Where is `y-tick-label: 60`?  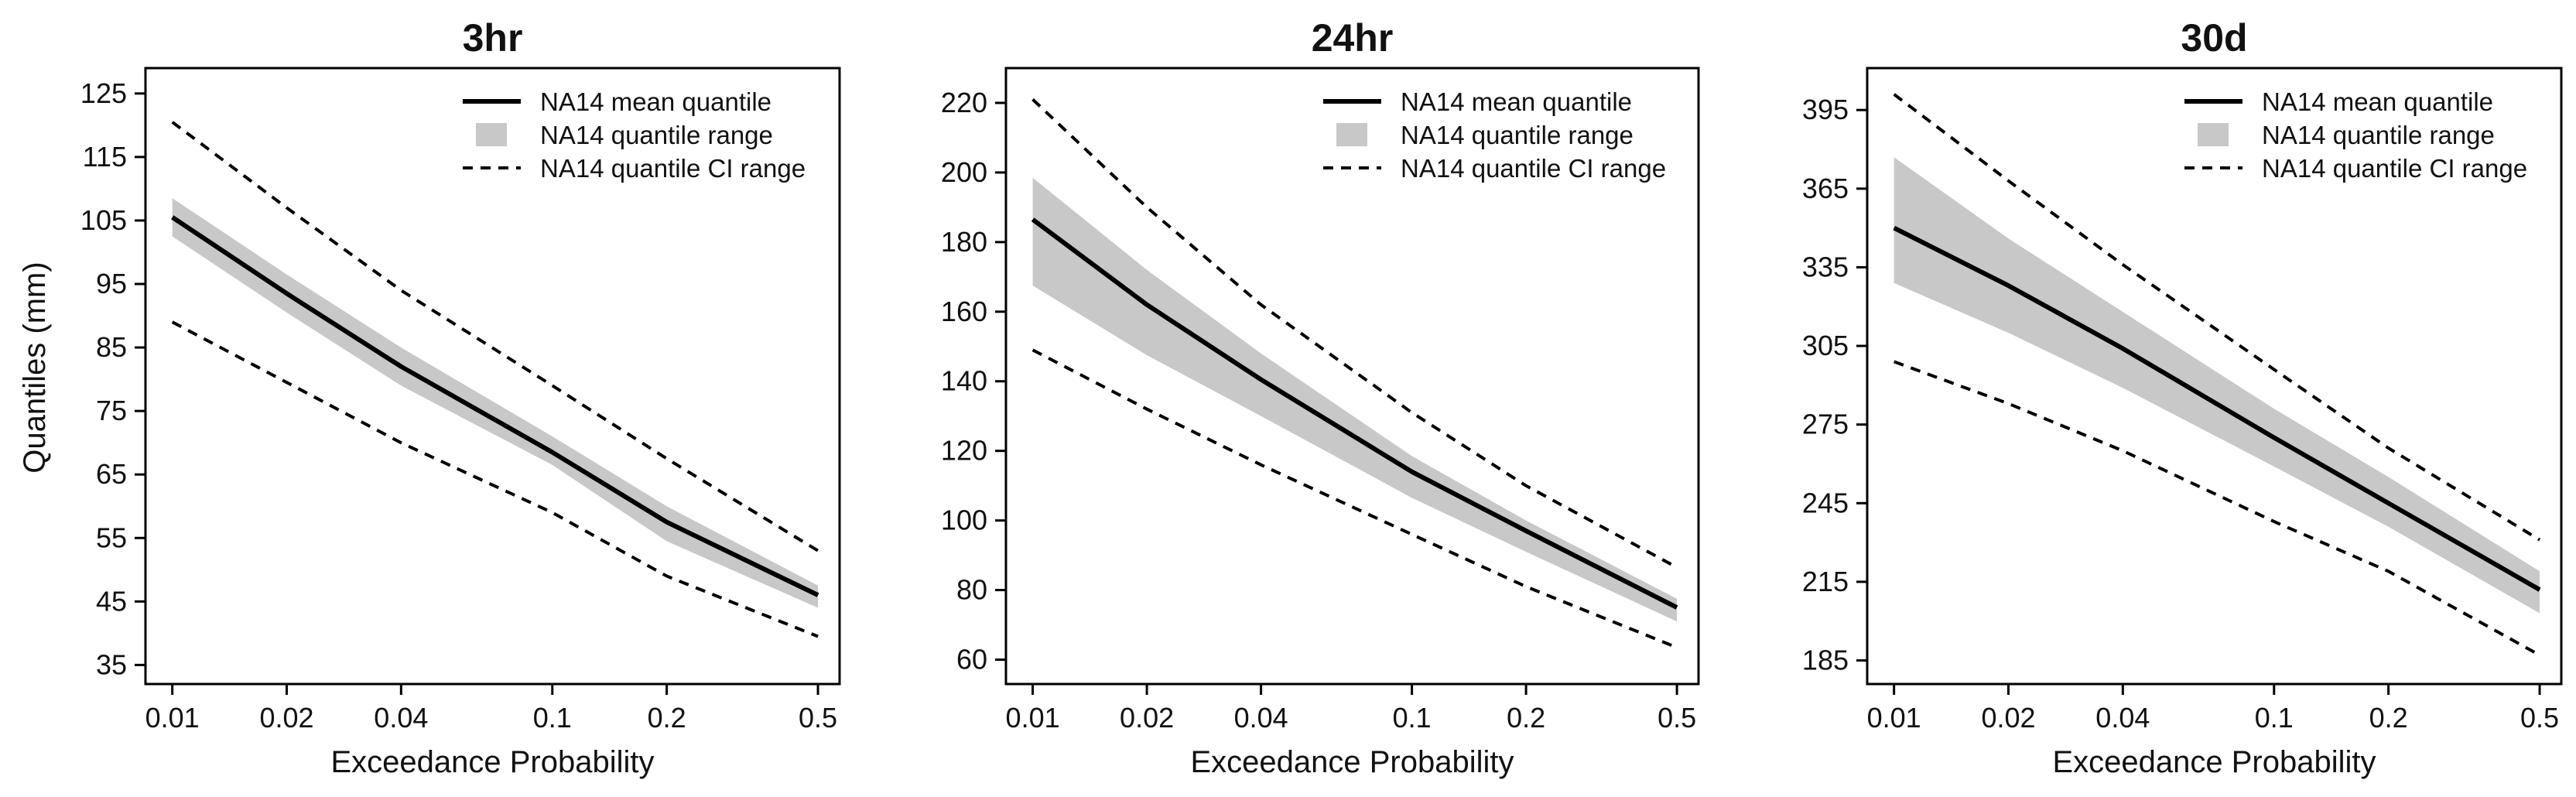 y-tick-label: 60 is located at coordinates (972, 660).